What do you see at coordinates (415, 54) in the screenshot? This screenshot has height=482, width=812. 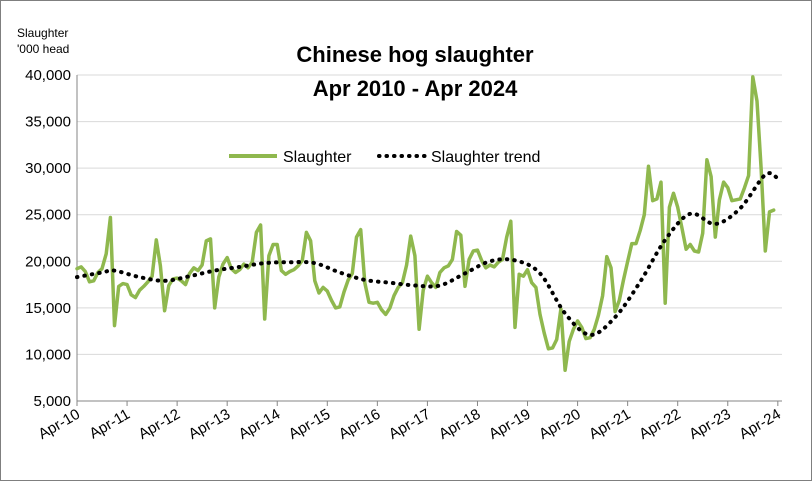 I see `chart-title: Chinese hog slaughter` at bounding box center [415, 54].